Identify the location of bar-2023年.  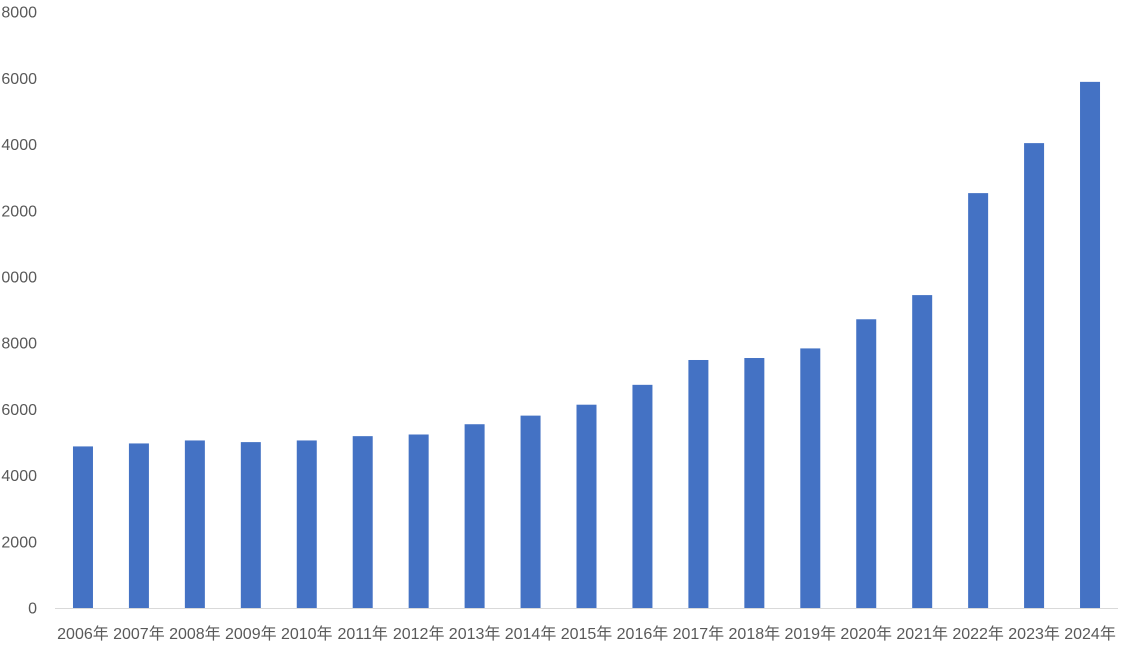
(1034, 375).